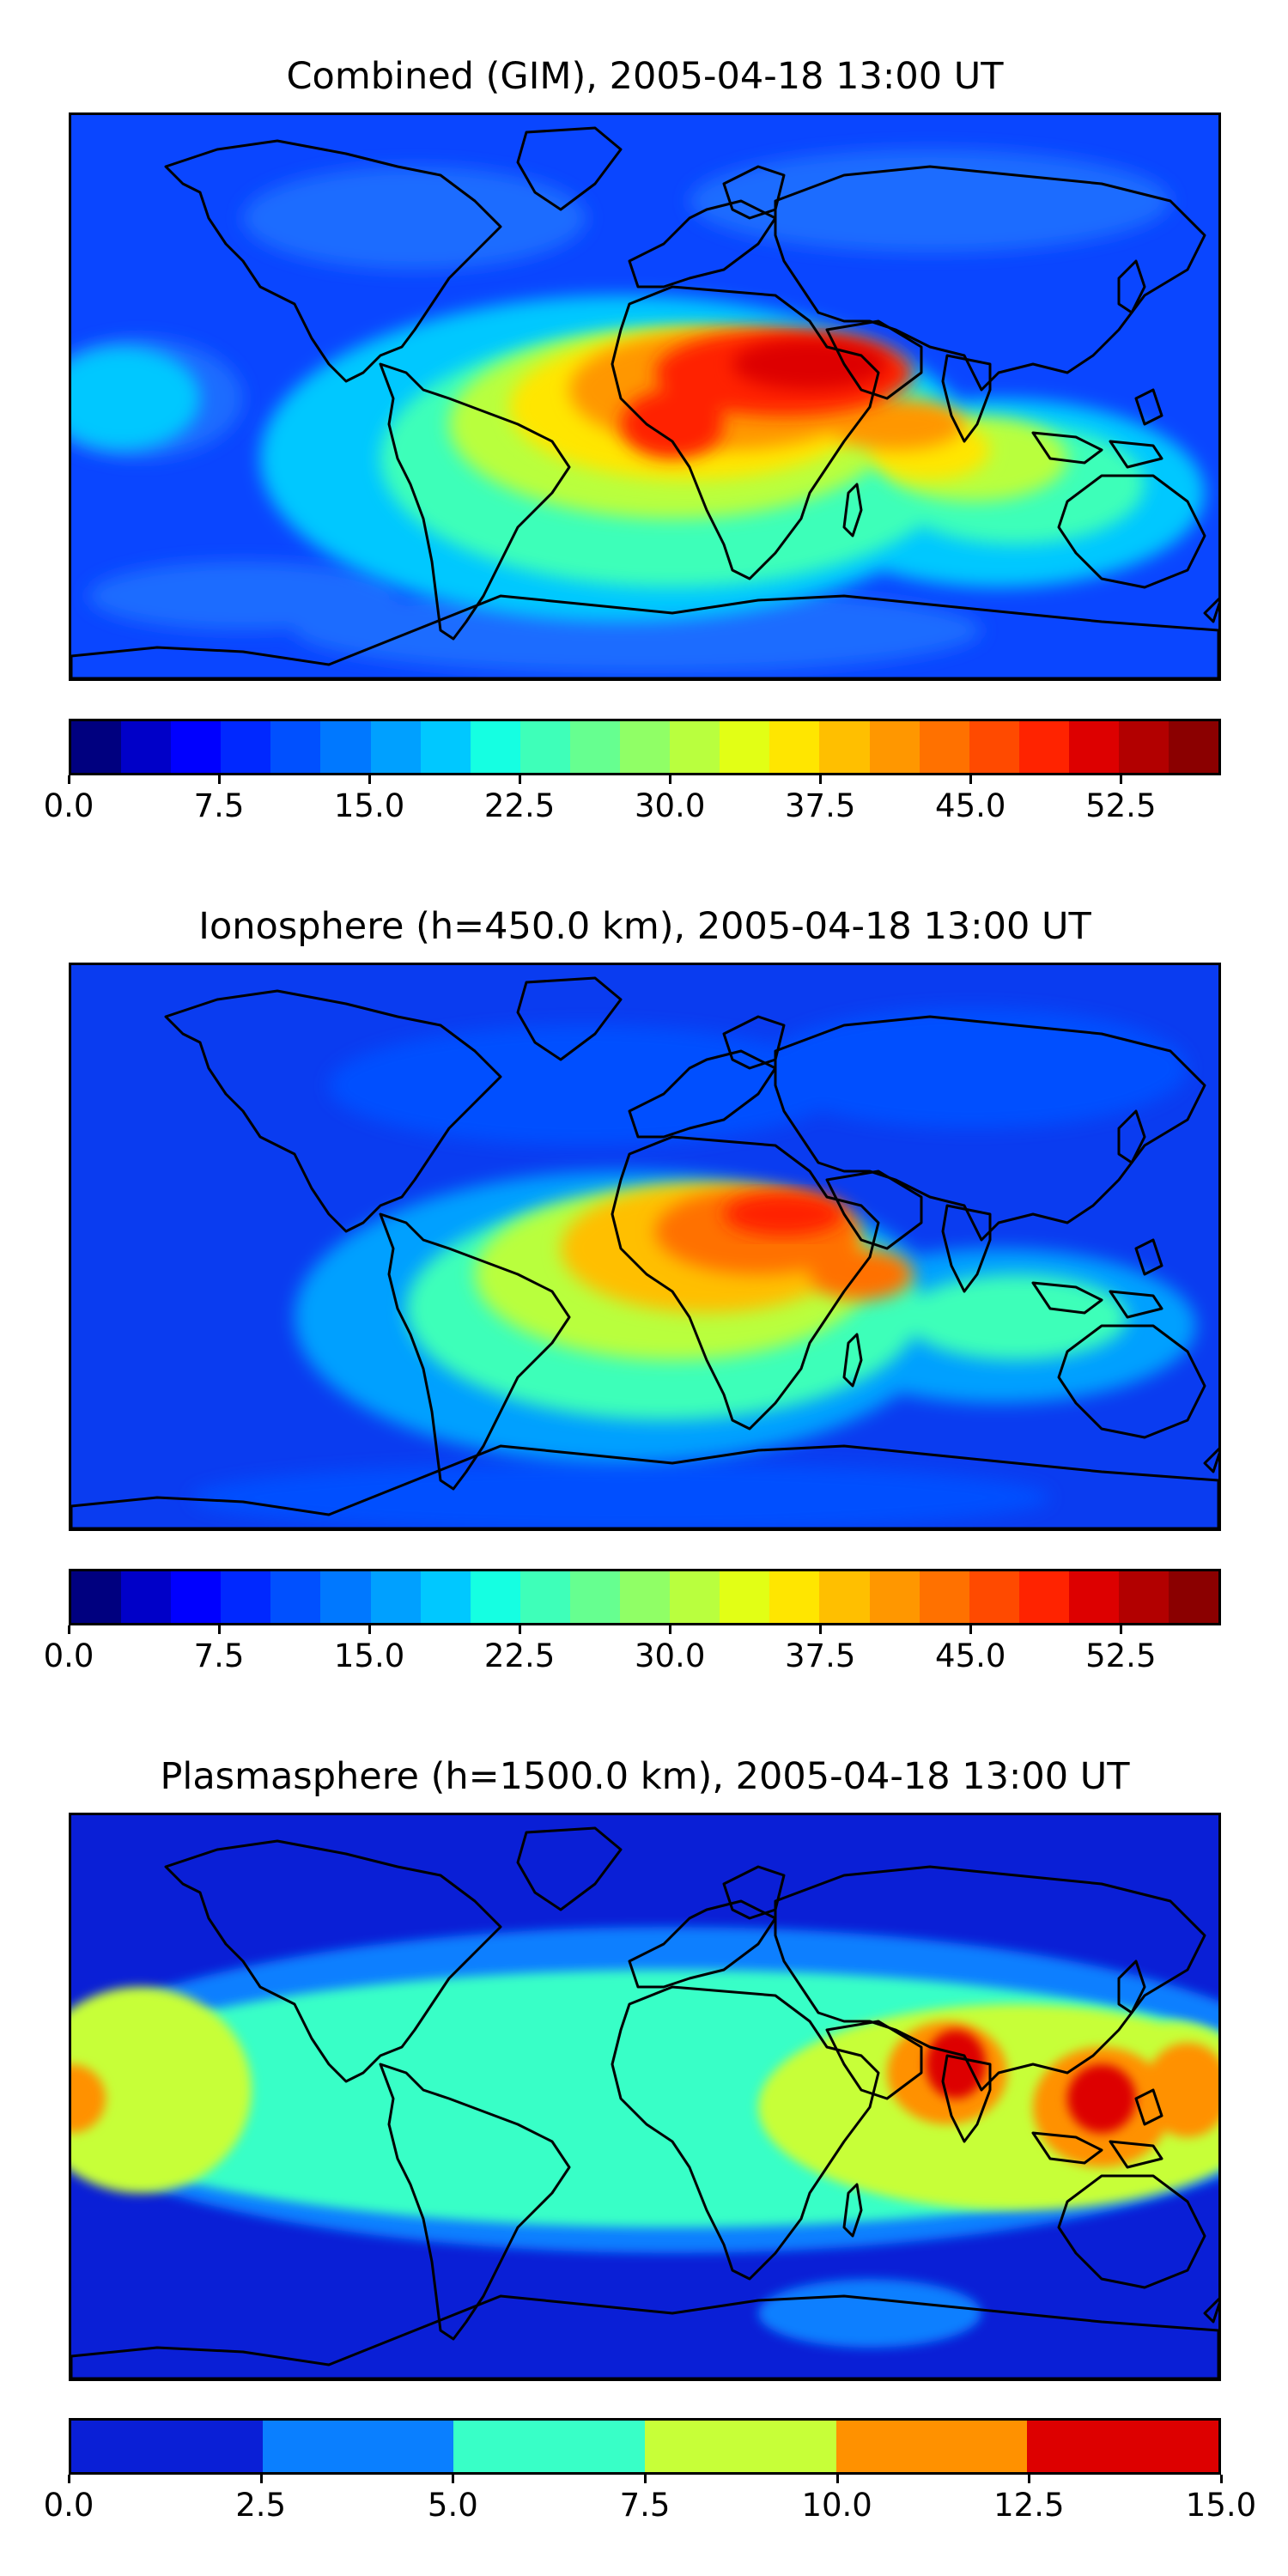  I want to click on colorbar-tick-label: 2.5, so click(261, 2506).